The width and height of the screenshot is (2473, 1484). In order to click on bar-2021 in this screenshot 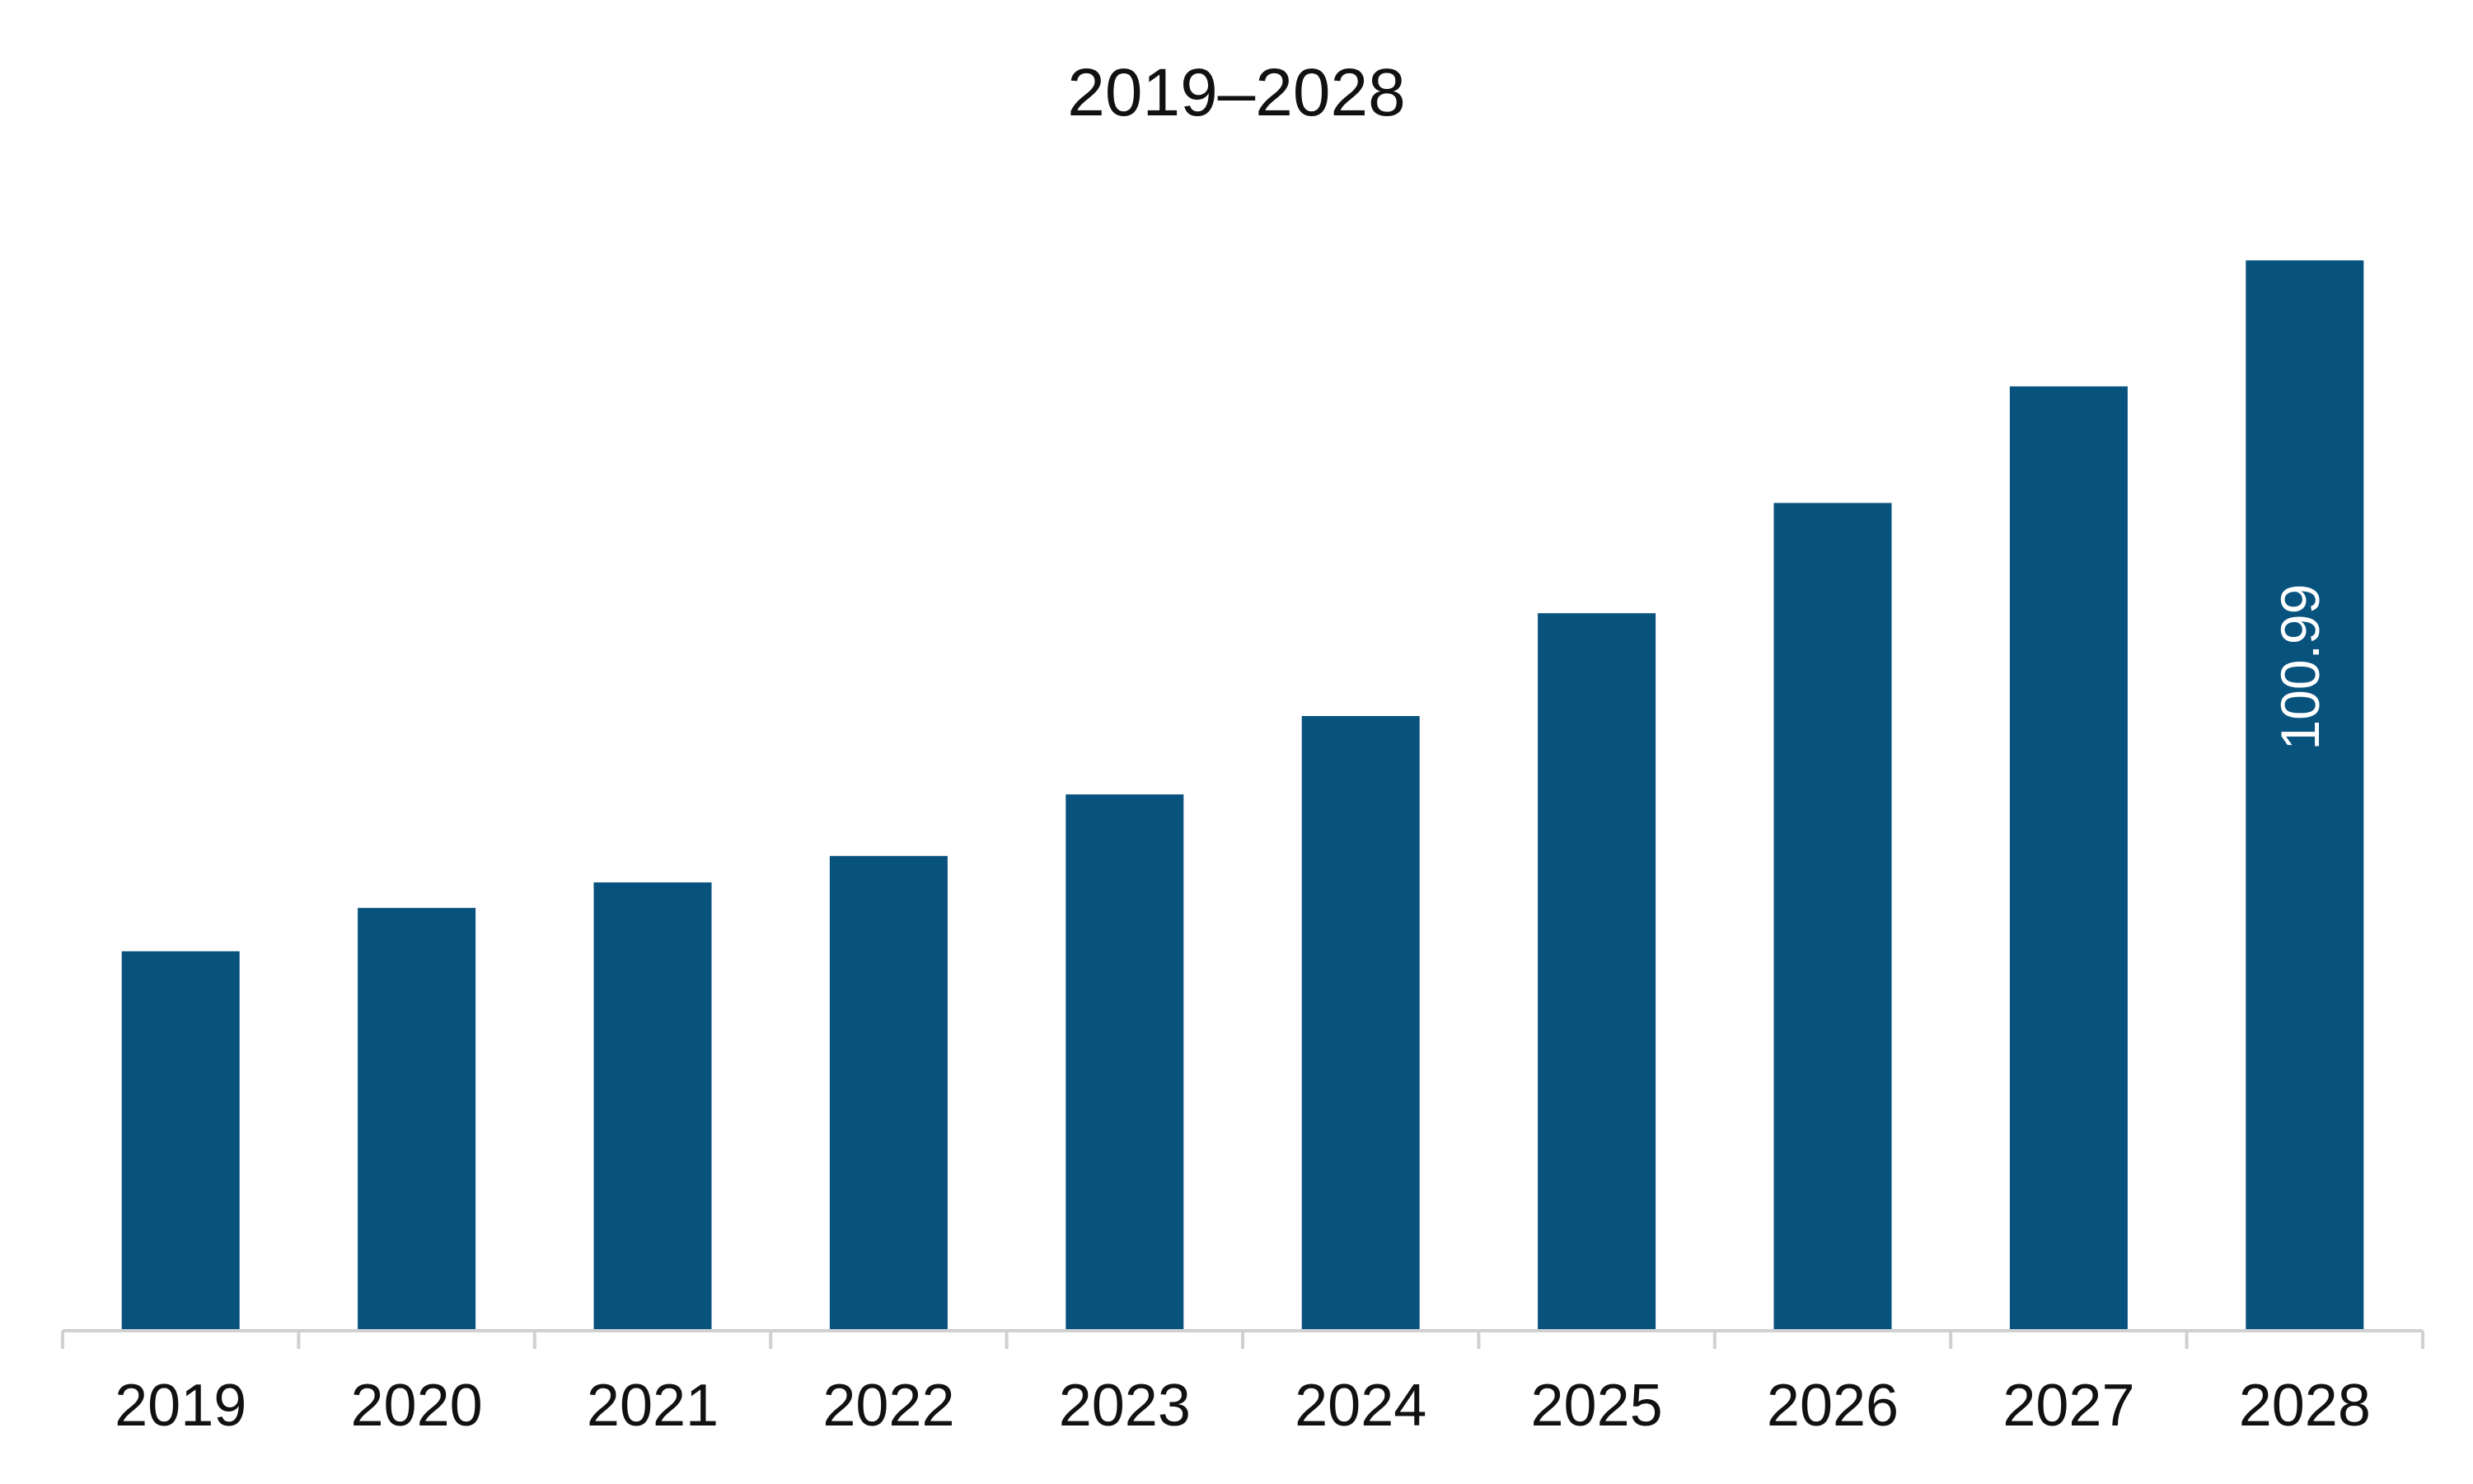, I will do `click(652, 1106)`.